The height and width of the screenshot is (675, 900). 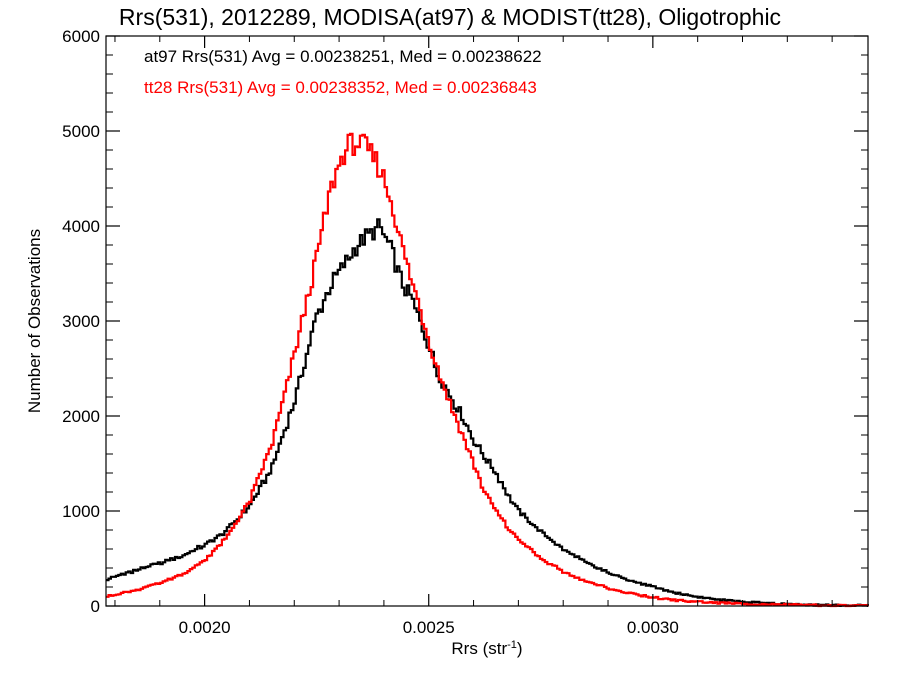 I want to click on x-tick-label: 0.0020, so click(x=205, y=627).